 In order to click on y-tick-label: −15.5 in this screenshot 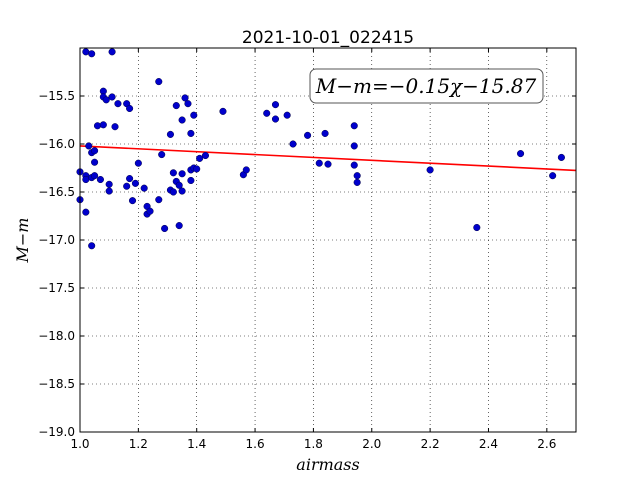, I will do `click(56, 96)`.